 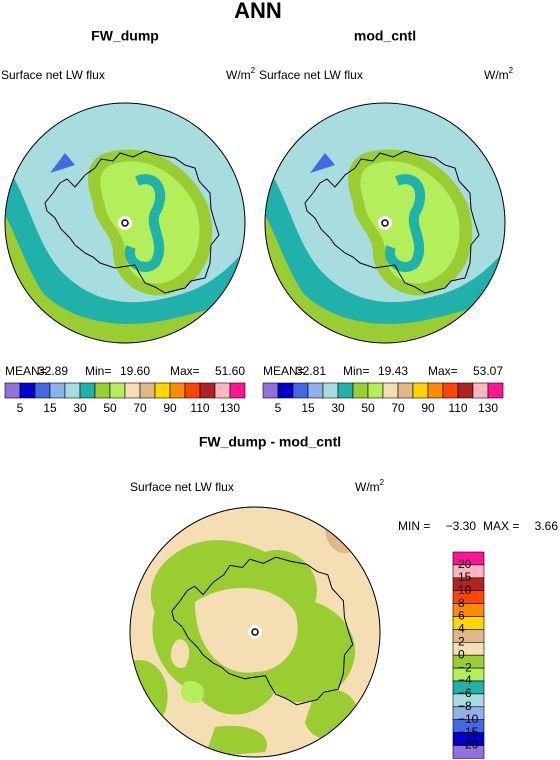 What do you see at coordinates (461, 629) in the screenshot?
I see `colorbar-label: 4` at bounding box center [461, 629].